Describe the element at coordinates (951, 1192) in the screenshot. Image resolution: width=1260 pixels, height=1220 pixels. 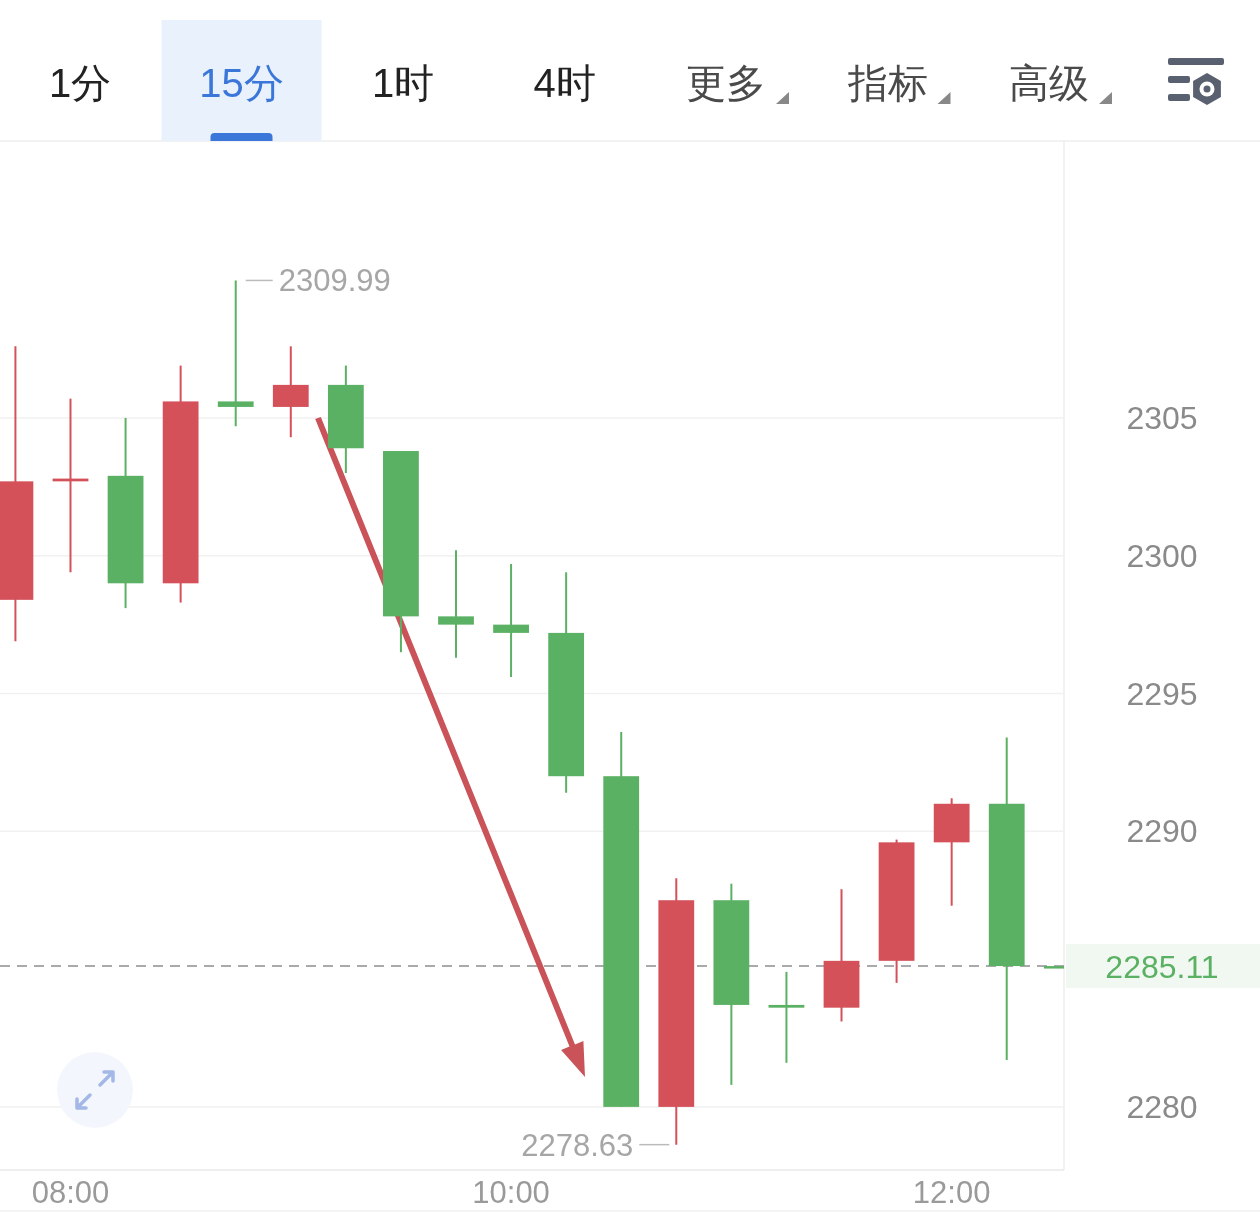
I see `x-tick-label: 12:00` at that location.